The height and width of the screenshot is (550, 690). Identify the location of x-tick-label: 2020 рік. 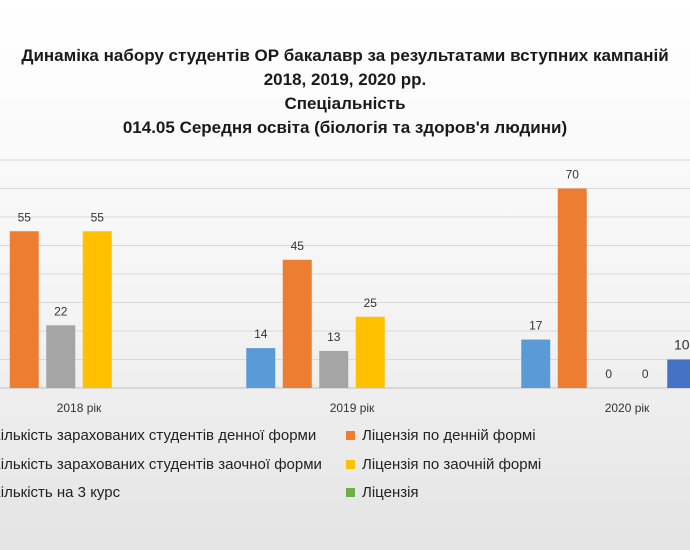
(627, 408).